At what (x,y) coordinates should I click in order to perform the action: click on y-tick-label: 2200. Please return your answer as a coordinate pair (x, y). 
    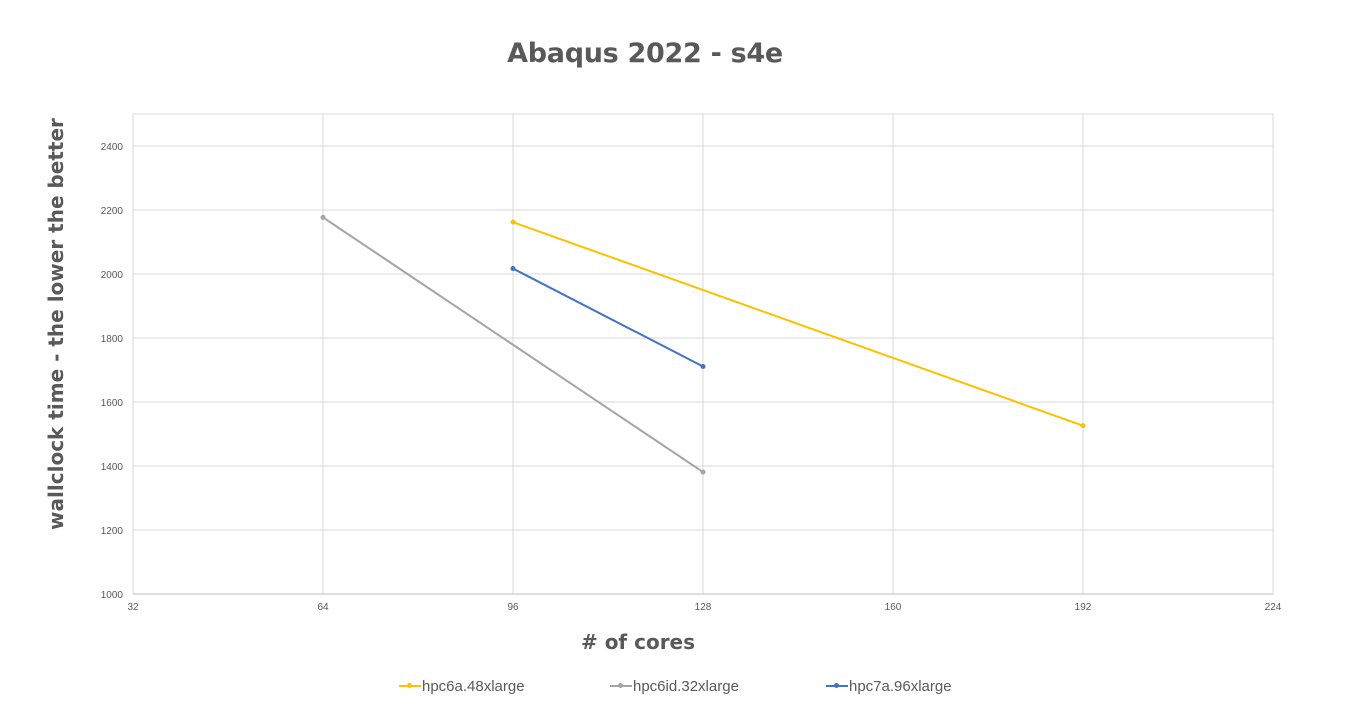
    Looking at the image, I should click on (112, 211).